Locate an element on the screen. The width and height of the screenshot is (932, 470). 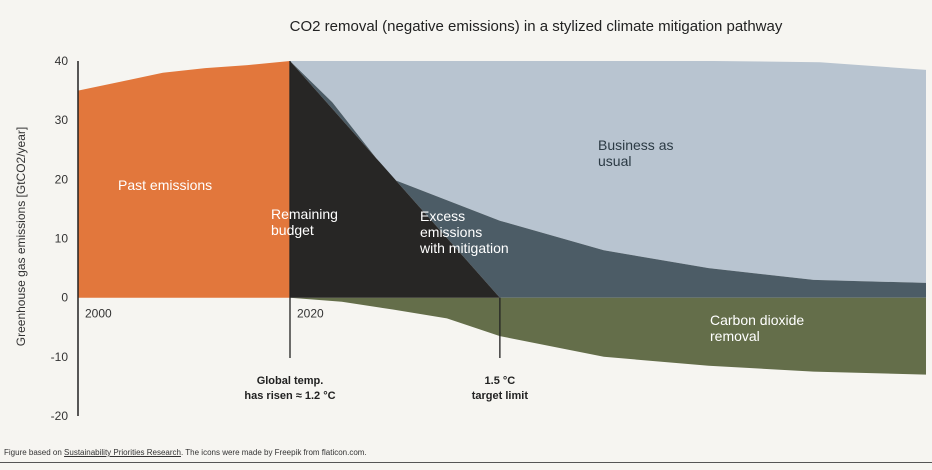
y-axis-label: Greenhouse gas emissions [GtCO2/year] is located at coordinates (21, 236).